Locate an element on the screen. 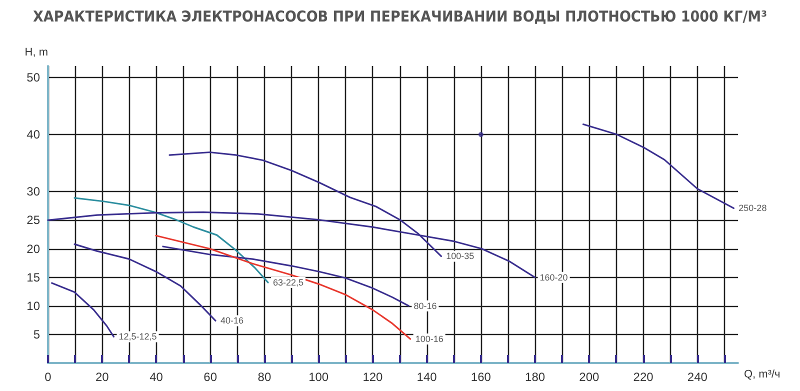 Image resolution: width=800 pixels, height=391 pixels. chart-title: ХАРАКТЕРИСТИКА ЭЛЕКТРОНАСОСОВ ПРИ ПЕРЕКАЧИВАНИИ ВОДЫ ПЛОТНОСТЬЮ 1000 КГ/М³ is located at coordinates (400, 17).